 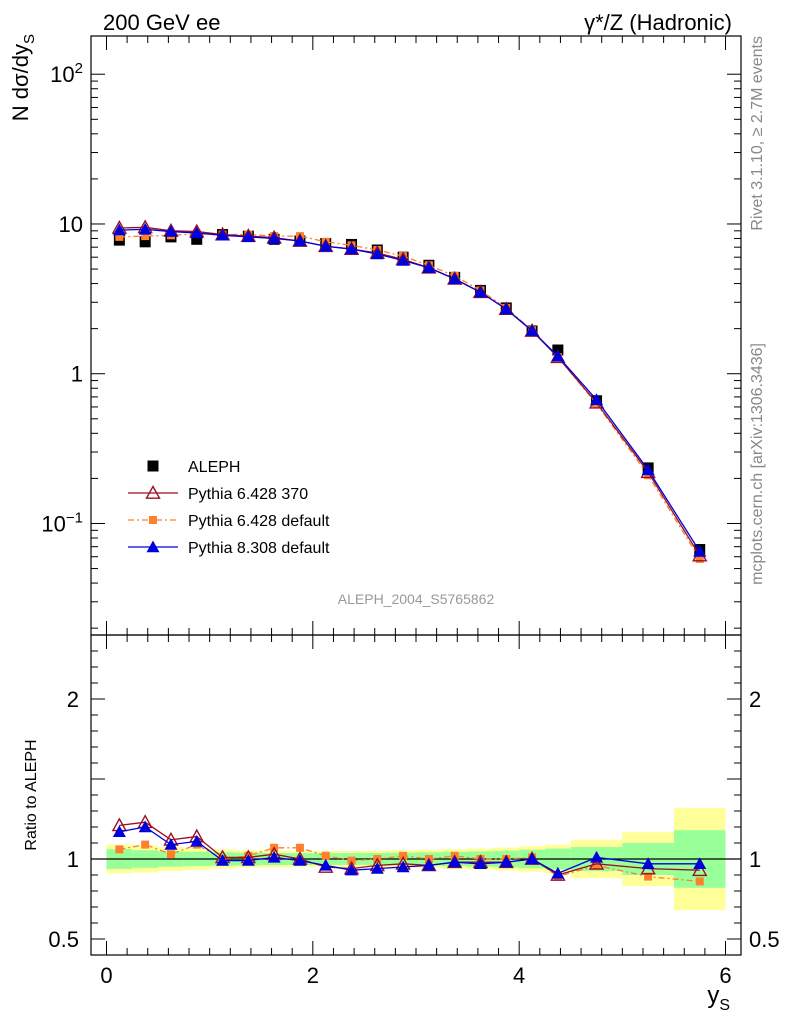 I want to click on legend-marker-py6_default, so click(x=153, y=520).